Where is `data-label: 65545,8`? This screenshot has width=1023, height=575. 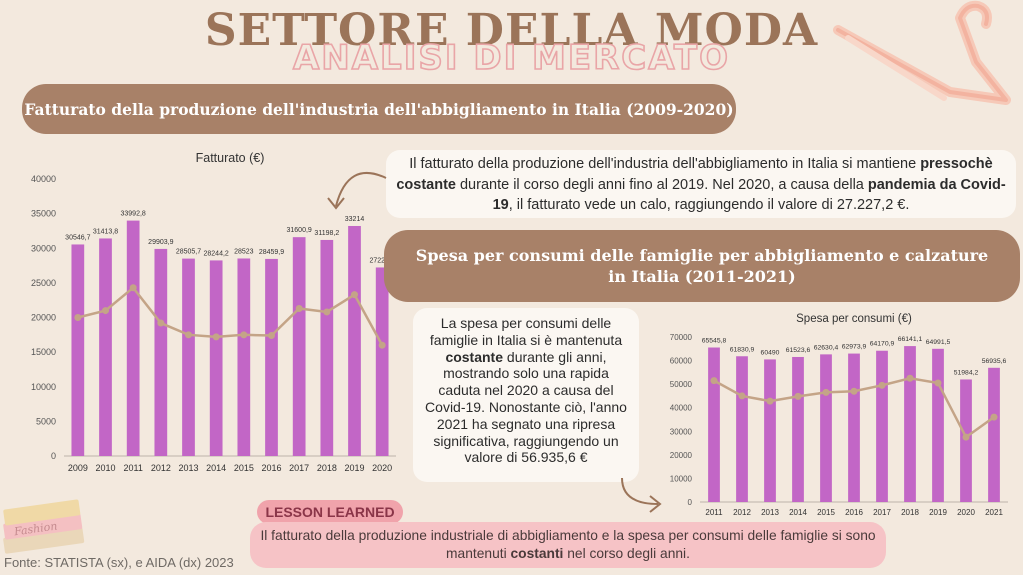 data-label: 65545,8 is located at coordinates (714, 340).